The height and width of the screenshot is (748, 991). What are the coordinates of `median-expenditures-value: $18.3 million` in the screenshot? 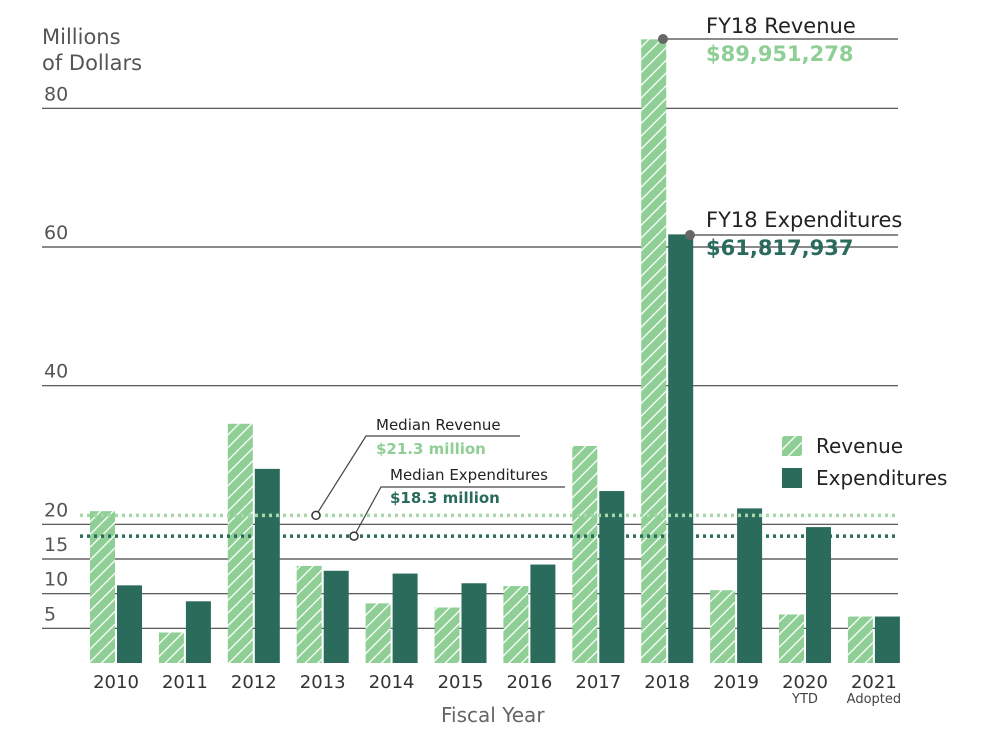 It's located at (445, 498).